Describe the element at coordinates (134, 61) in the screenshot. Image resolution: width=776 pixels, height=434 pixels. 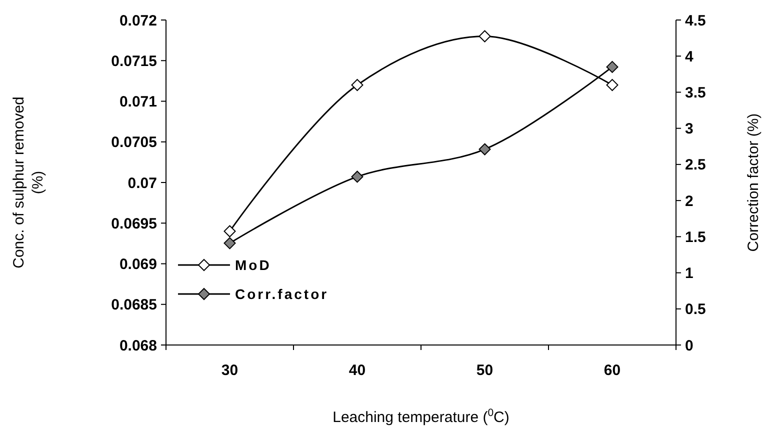
I see `y-tick-label: 0.0715` at that location.